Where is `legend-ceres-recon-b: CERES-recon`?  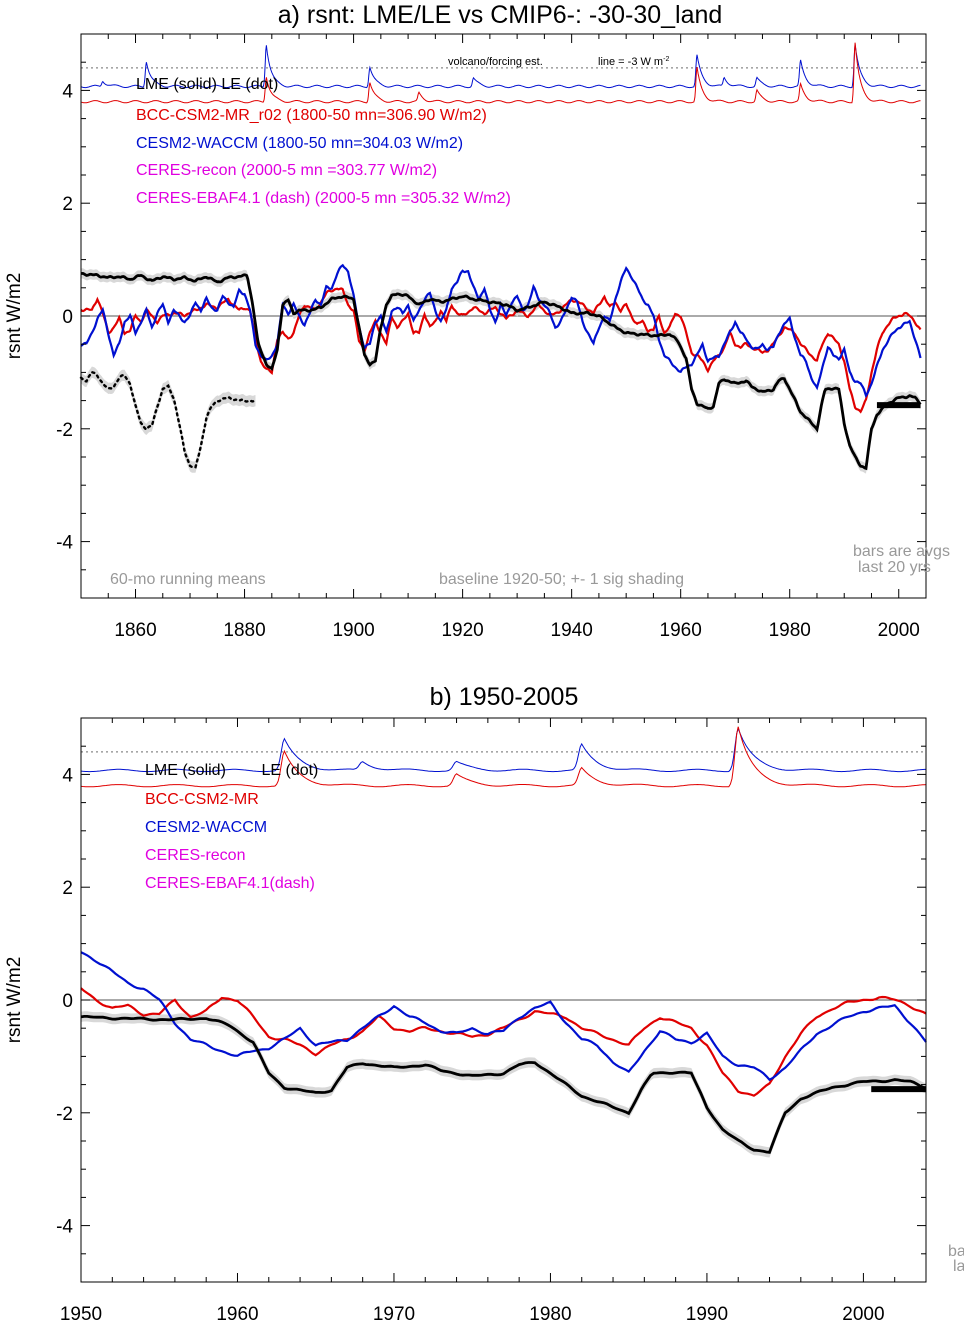 legend-ceres-recon-b: CERES-recon is located at coordinates (195, 855).